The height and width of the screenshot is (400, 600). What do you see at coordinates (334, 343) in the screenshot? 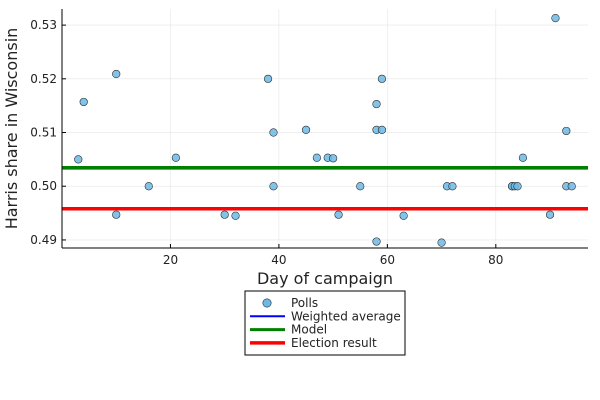
I see `legend-label: Election result` at bounding box center [334, 343].